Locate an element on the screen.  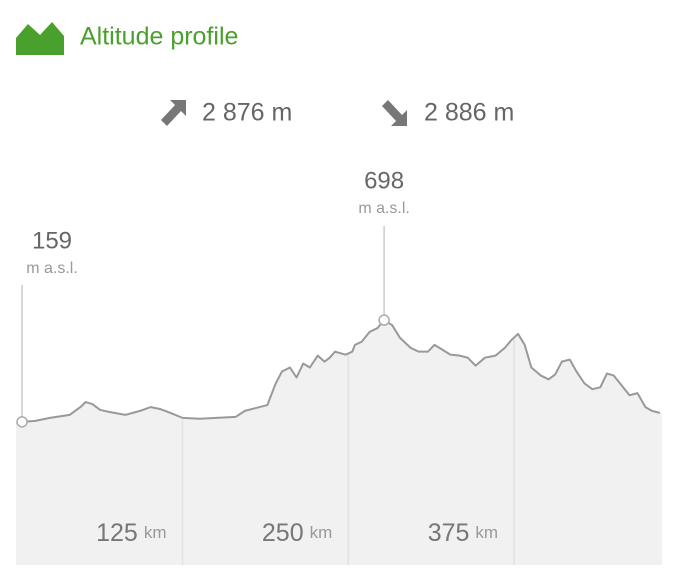
ascent-icon is located at coordinates (173, 113).